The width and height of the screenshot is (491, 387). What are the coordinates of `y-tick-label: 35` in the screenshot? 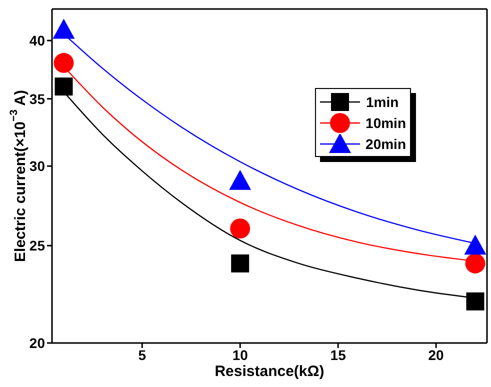 It's located at (37, 98).